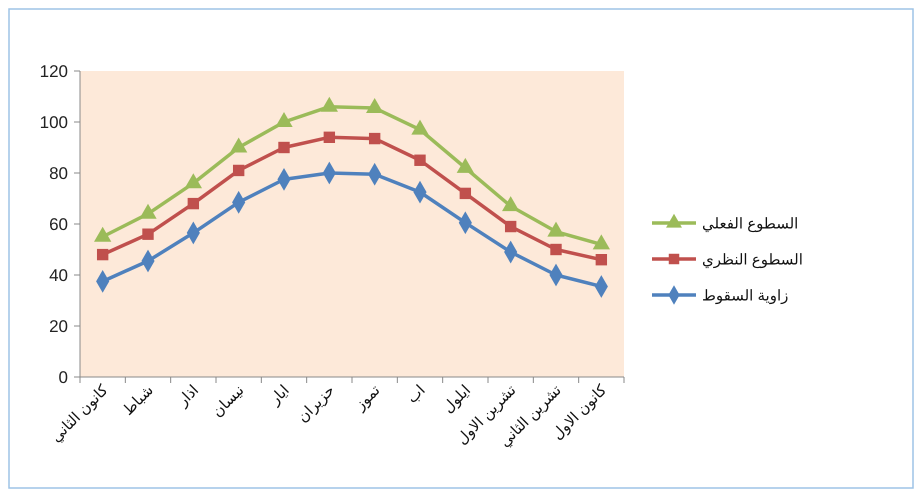 The height and width of the screenshot is (497, 922). Describe the element at coordinates (367, 398) in the screenshot. I see `x-tick-label: تموز` at that location.